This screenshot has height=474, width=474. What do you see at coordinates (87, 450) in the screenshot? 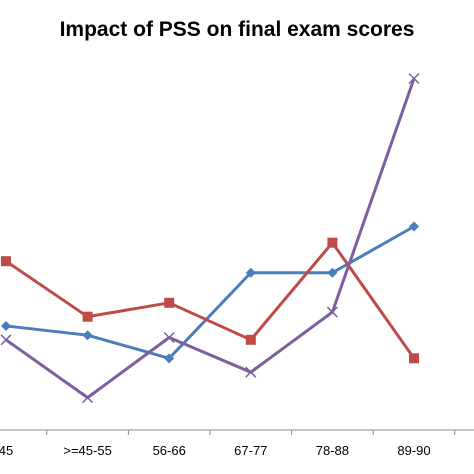
I see `x-tick-label: >=45-55` at bounding box center [87, 450].